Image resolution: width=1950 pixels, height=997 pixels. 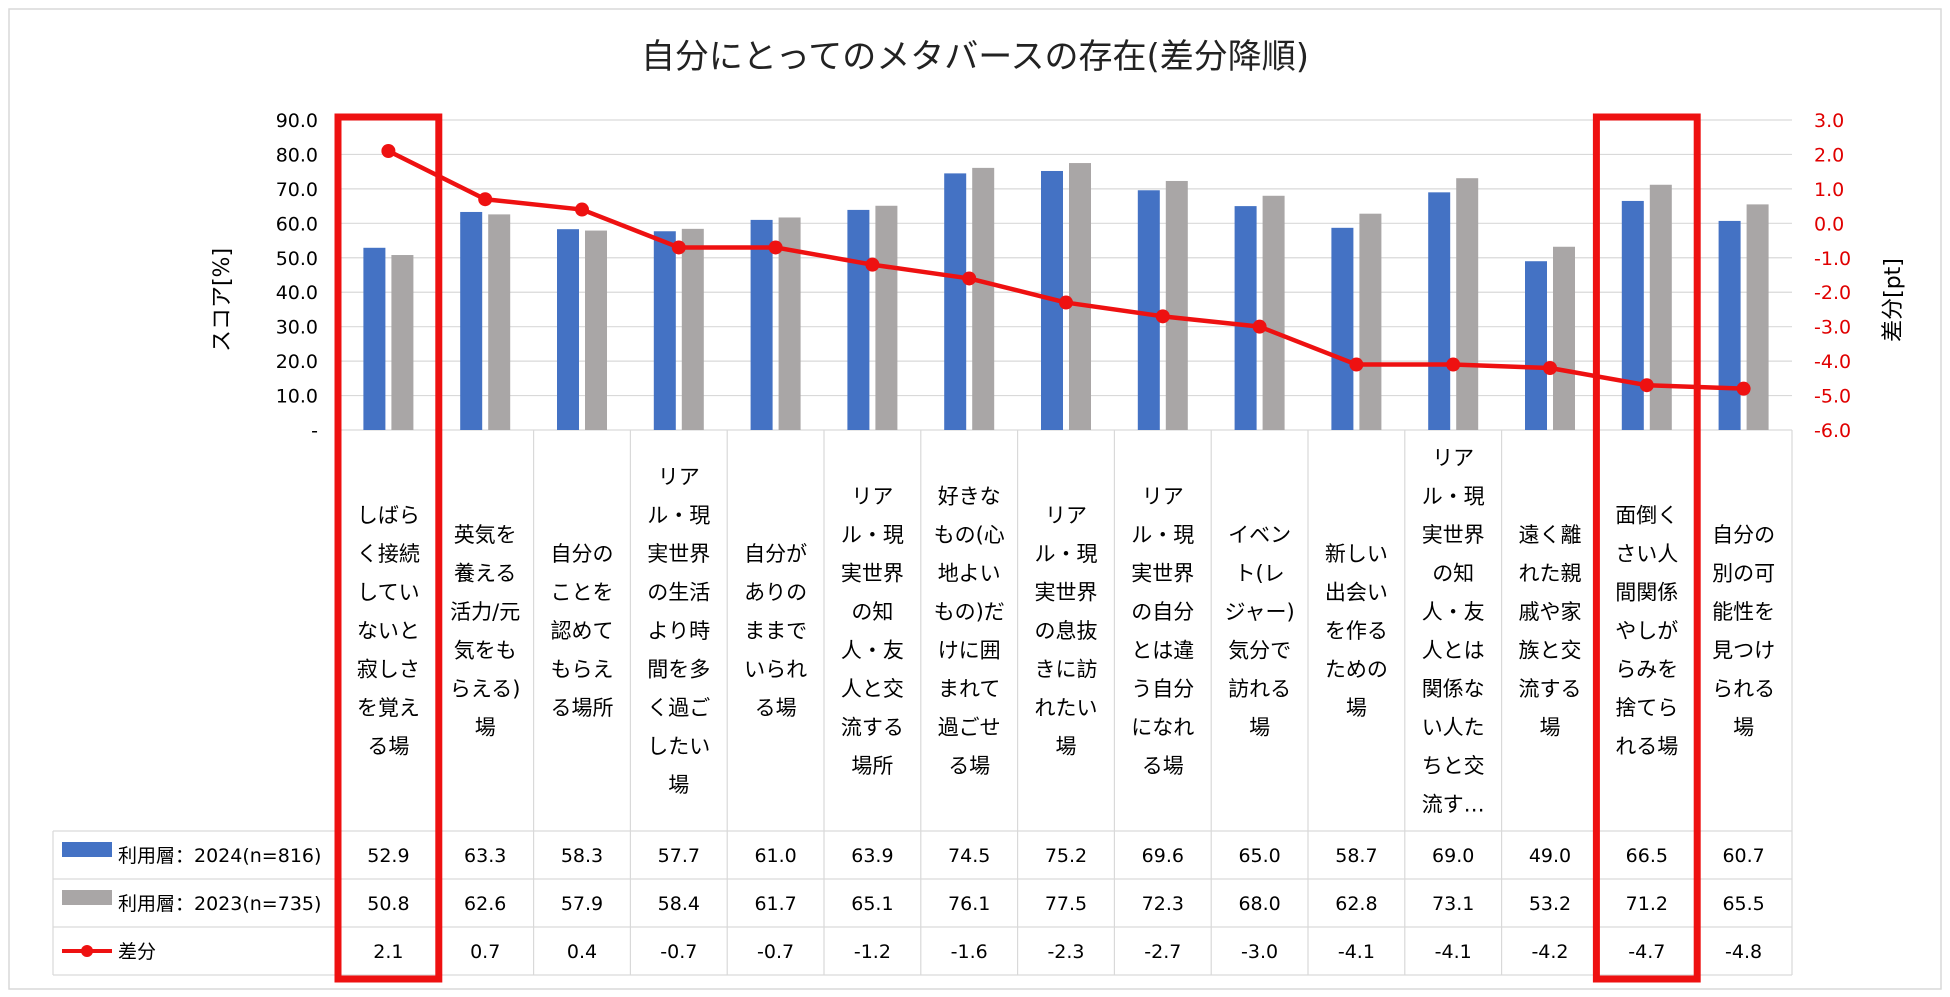 I want to click on category-label: 面倒く, so click(x=1646, y=516).